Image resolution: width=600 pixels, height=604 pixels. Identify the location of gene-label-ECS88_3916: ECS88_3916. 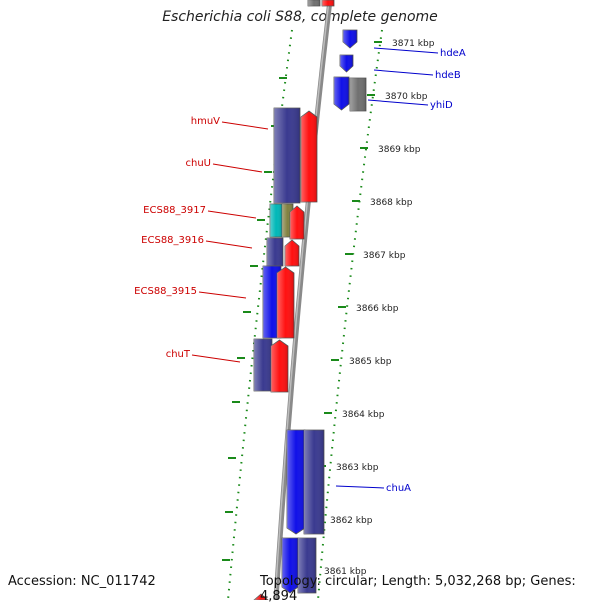
(172, 240).